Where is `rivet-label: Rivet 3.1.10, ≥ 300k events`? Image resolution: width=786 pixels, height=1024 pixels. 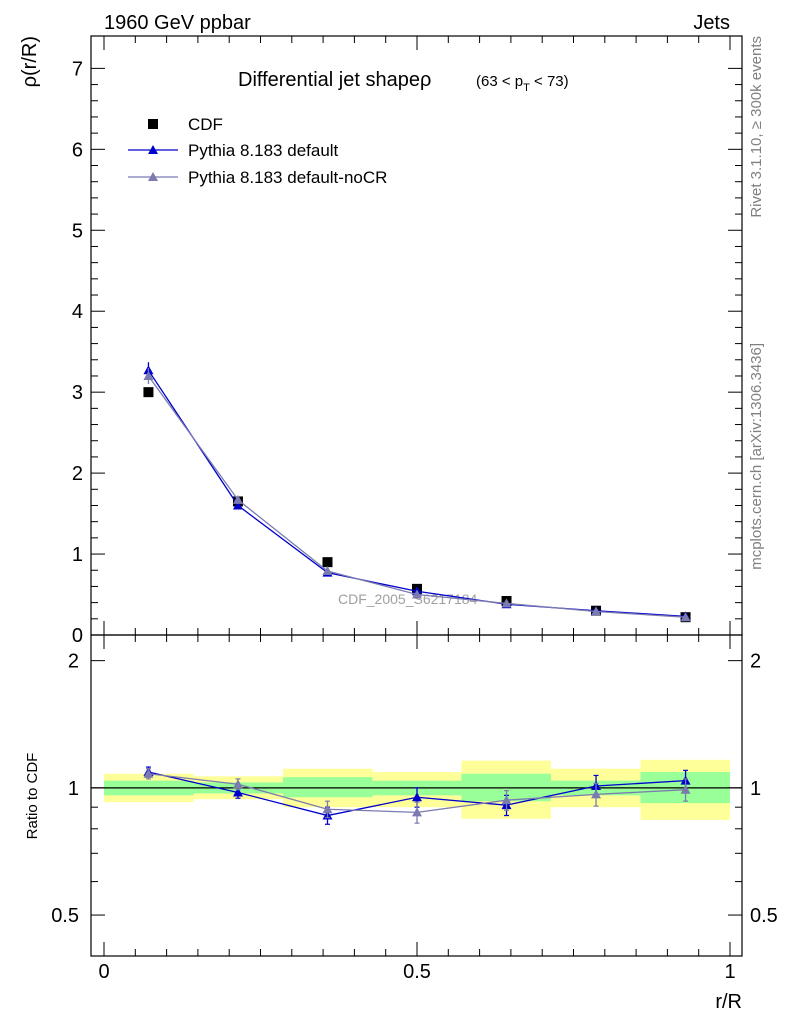
rivet-label: Rivet 3.1.10, ≥ 300k events is located at coordinates (756, 127).